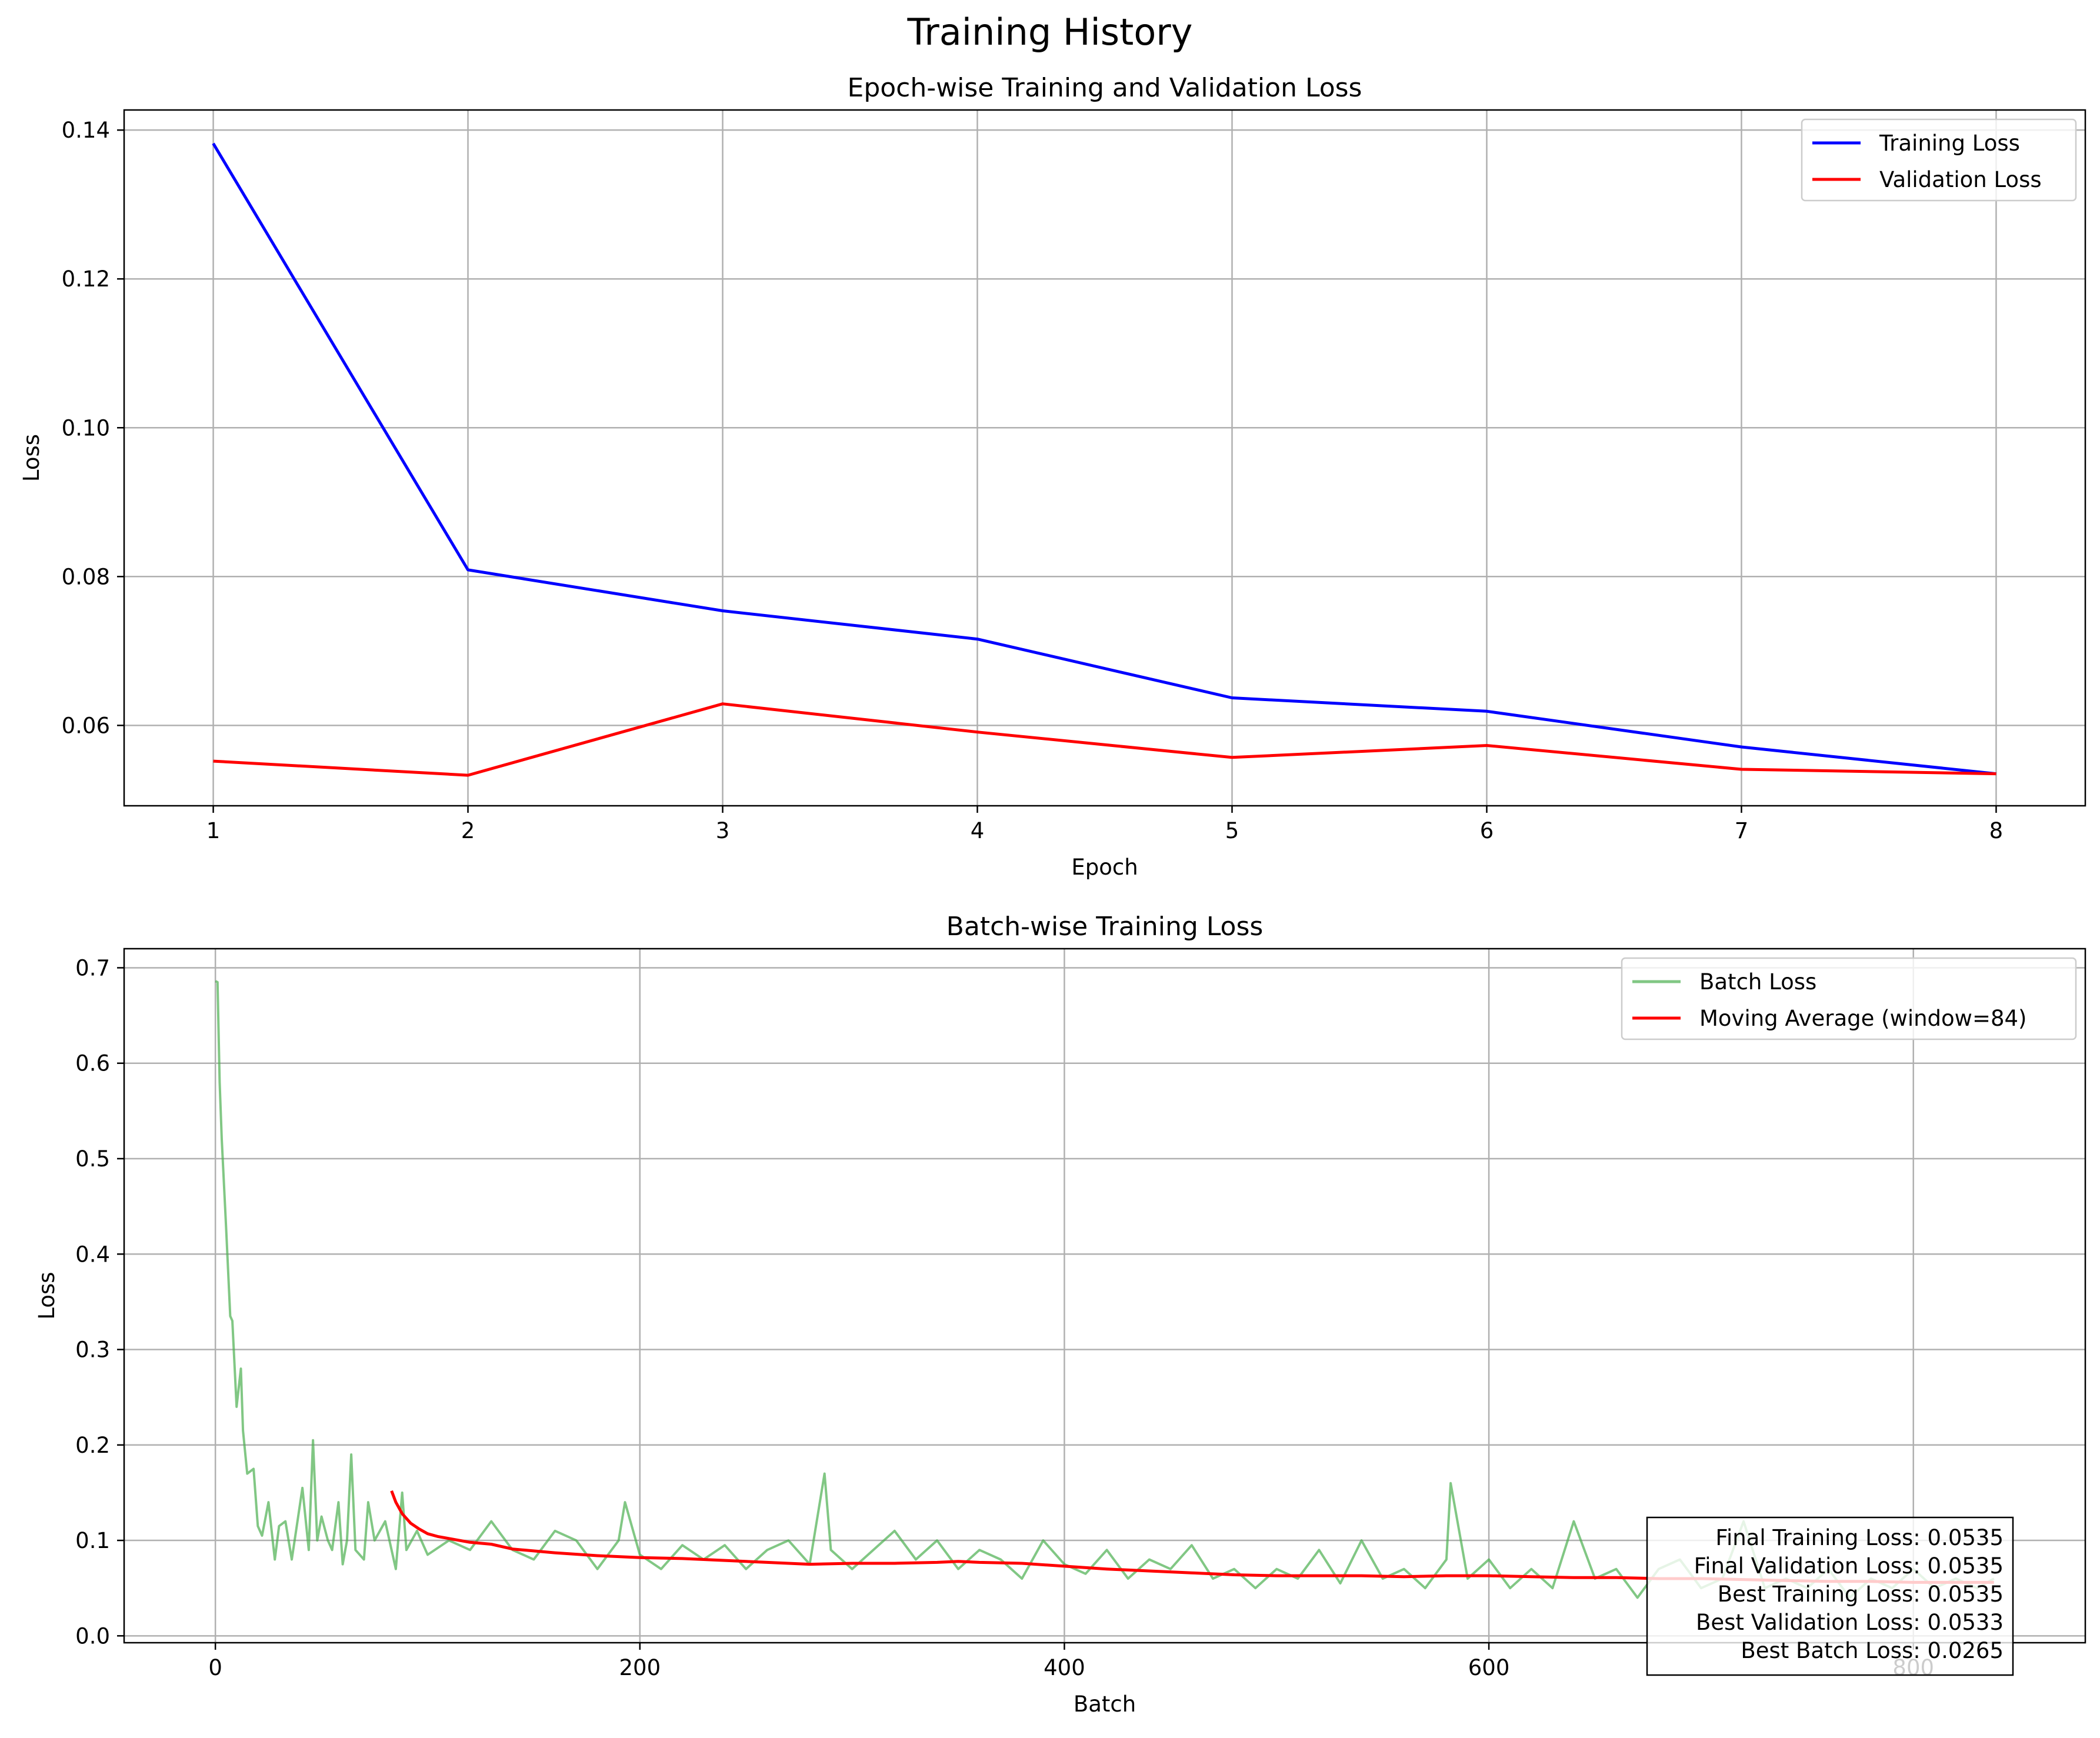 This screenshot has height=1738, width=2100. I want to click on legend-label: Moving Average (window=84), so click(1862, 1018).